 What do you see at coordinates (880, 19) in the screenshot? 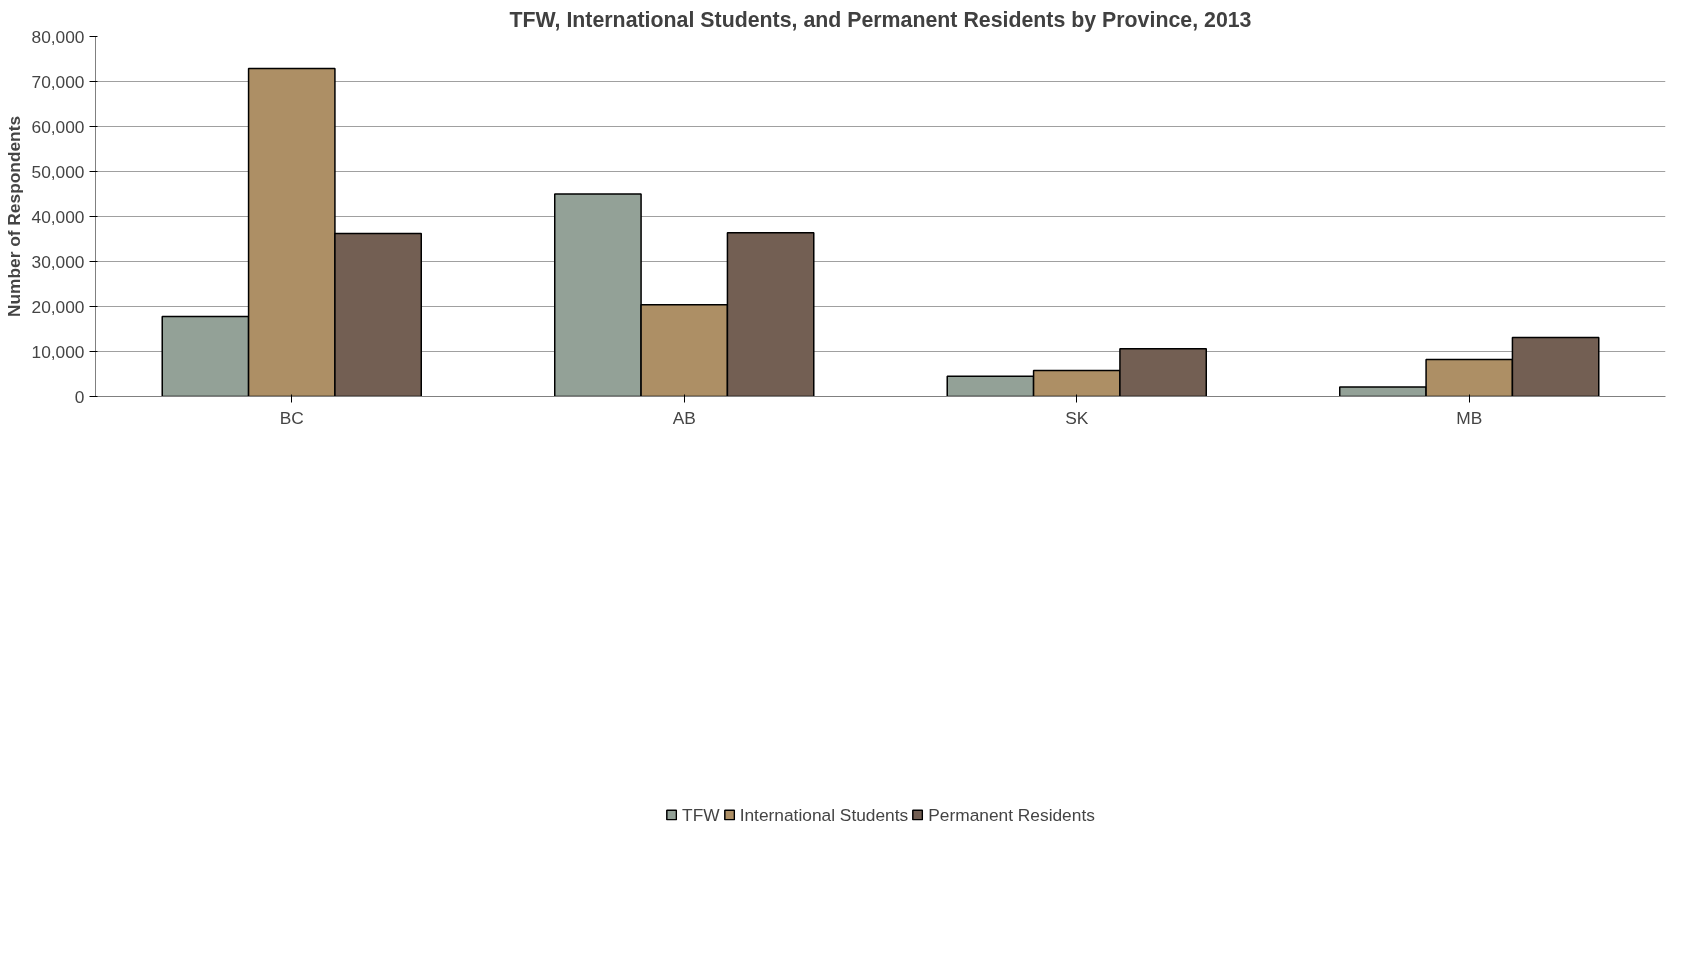
I see `chart-title: TFW, International Students, and Permanent Residents by Province, 2013` at bounding box center [880, 19].